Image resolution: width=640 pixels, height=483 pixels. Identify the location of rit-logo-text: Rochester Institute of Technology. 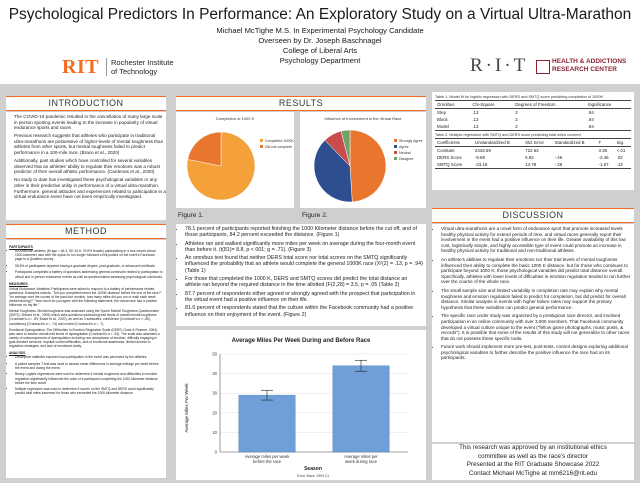
(140, 67).